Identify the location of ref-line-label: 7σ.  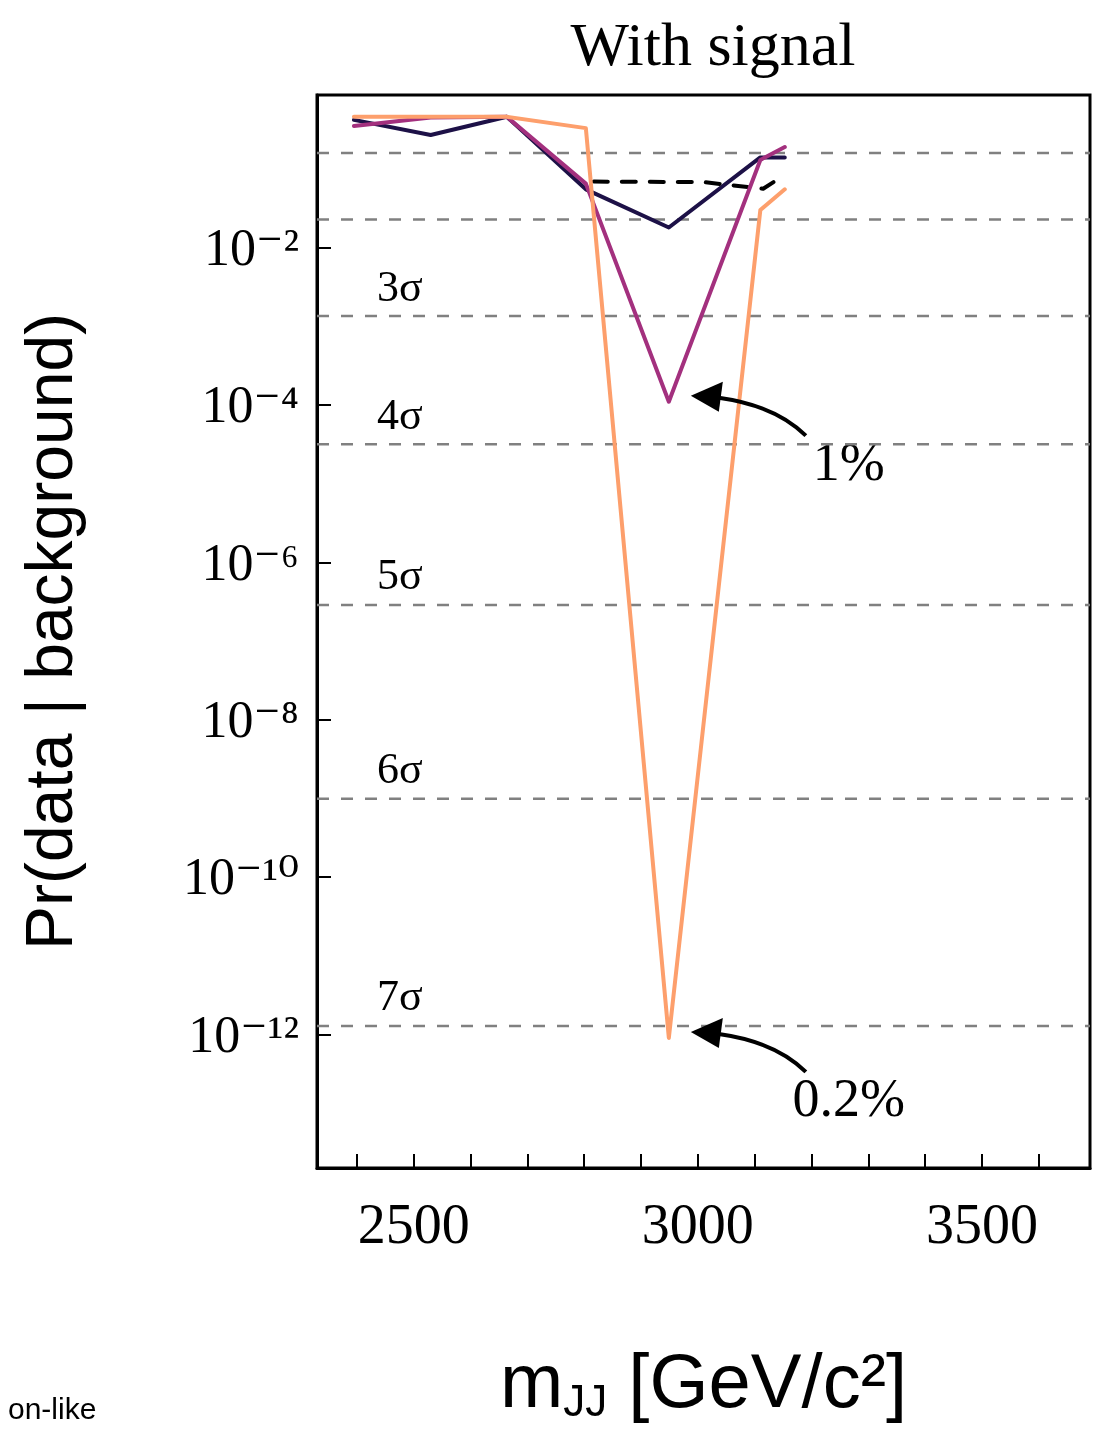
(400, 996).